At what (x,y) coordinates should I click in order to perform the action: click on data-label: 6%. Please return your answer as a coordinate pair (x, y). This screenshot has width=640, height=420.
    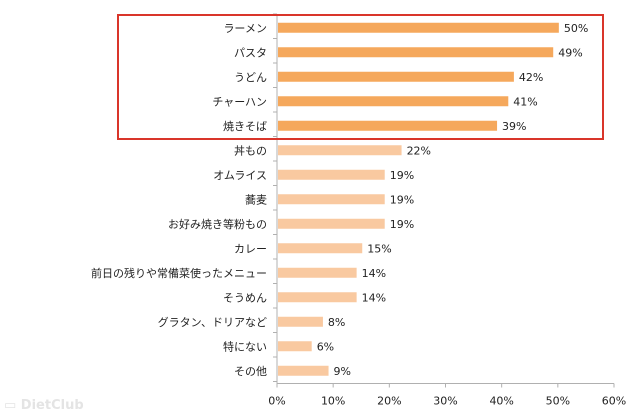
    Looking at the image, I should click on (325, 346).